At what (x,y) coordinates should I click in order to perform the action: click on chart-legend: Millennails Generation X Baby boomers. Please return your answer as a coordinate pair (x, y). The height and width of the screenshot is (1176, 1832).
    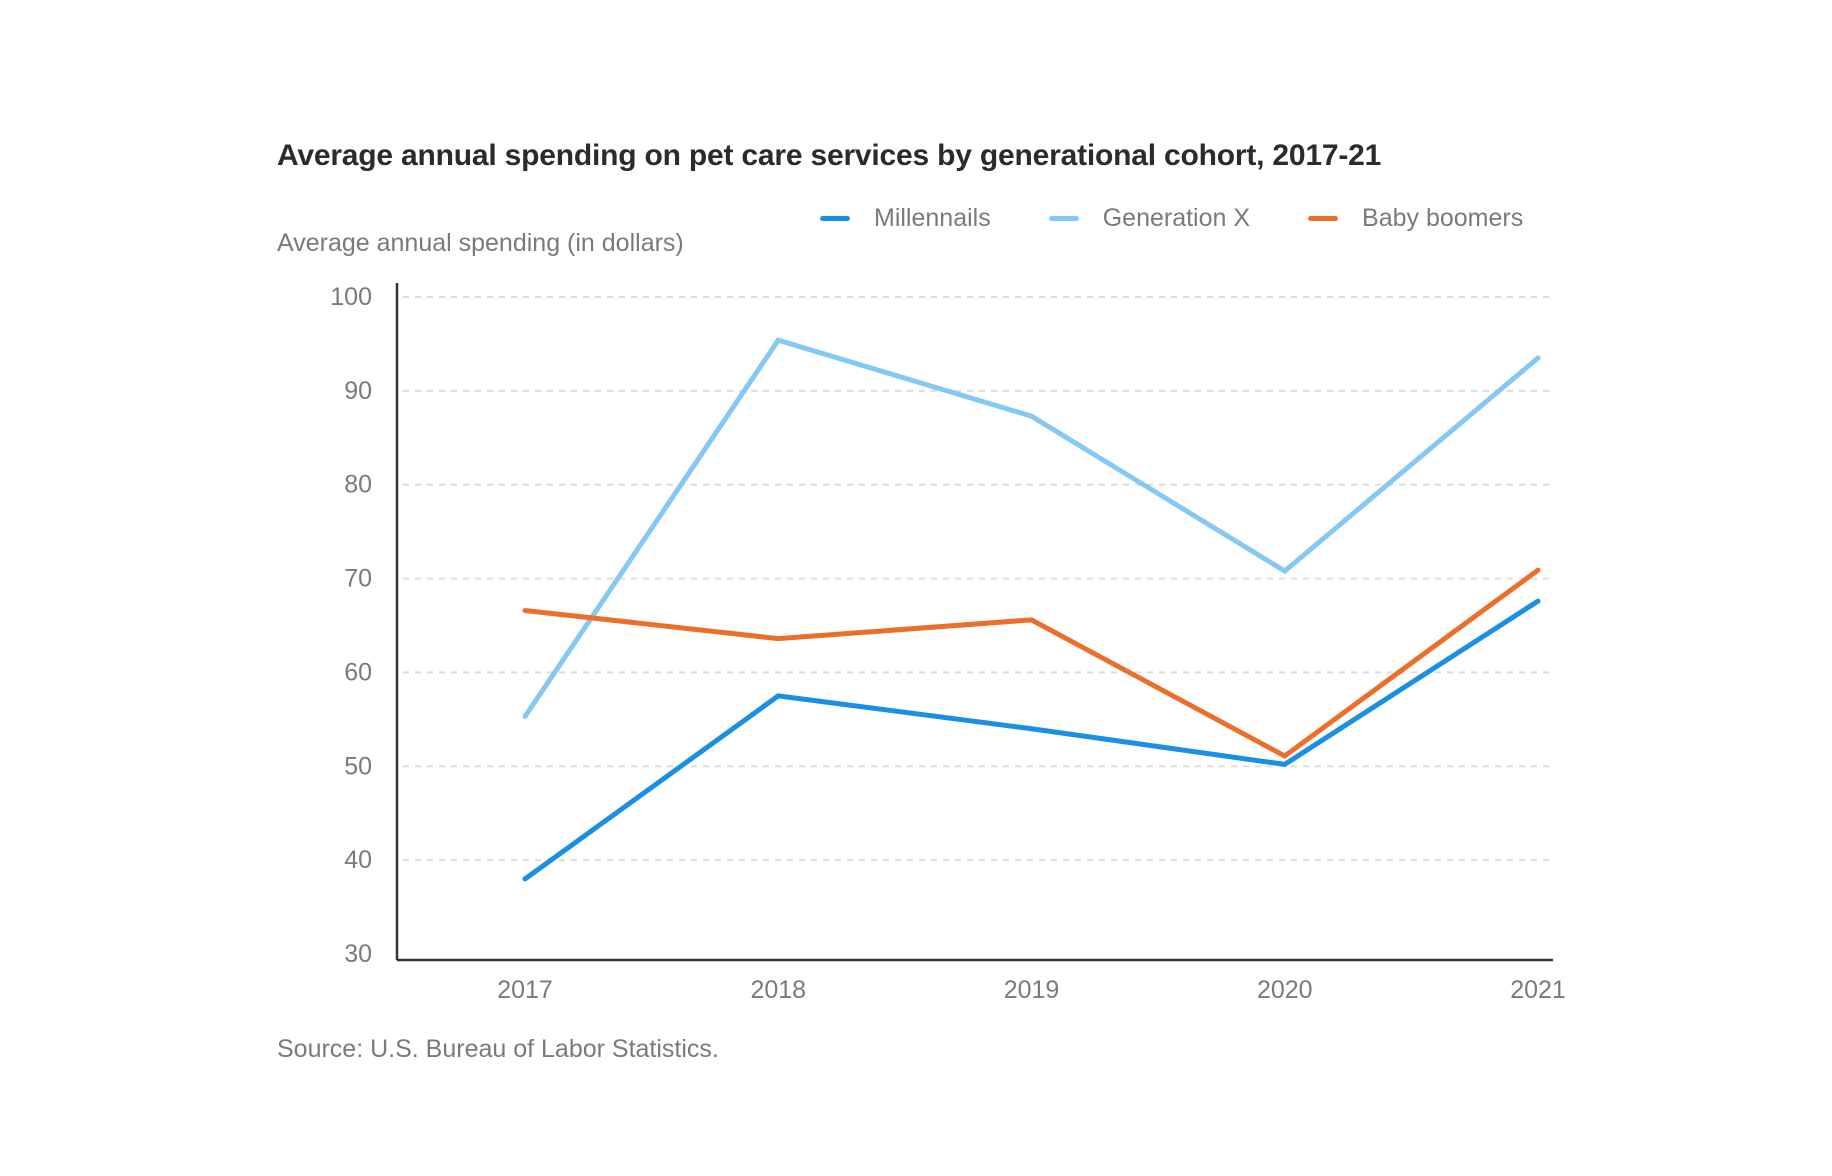
    Looking at the image, I should click on (1171, 218).